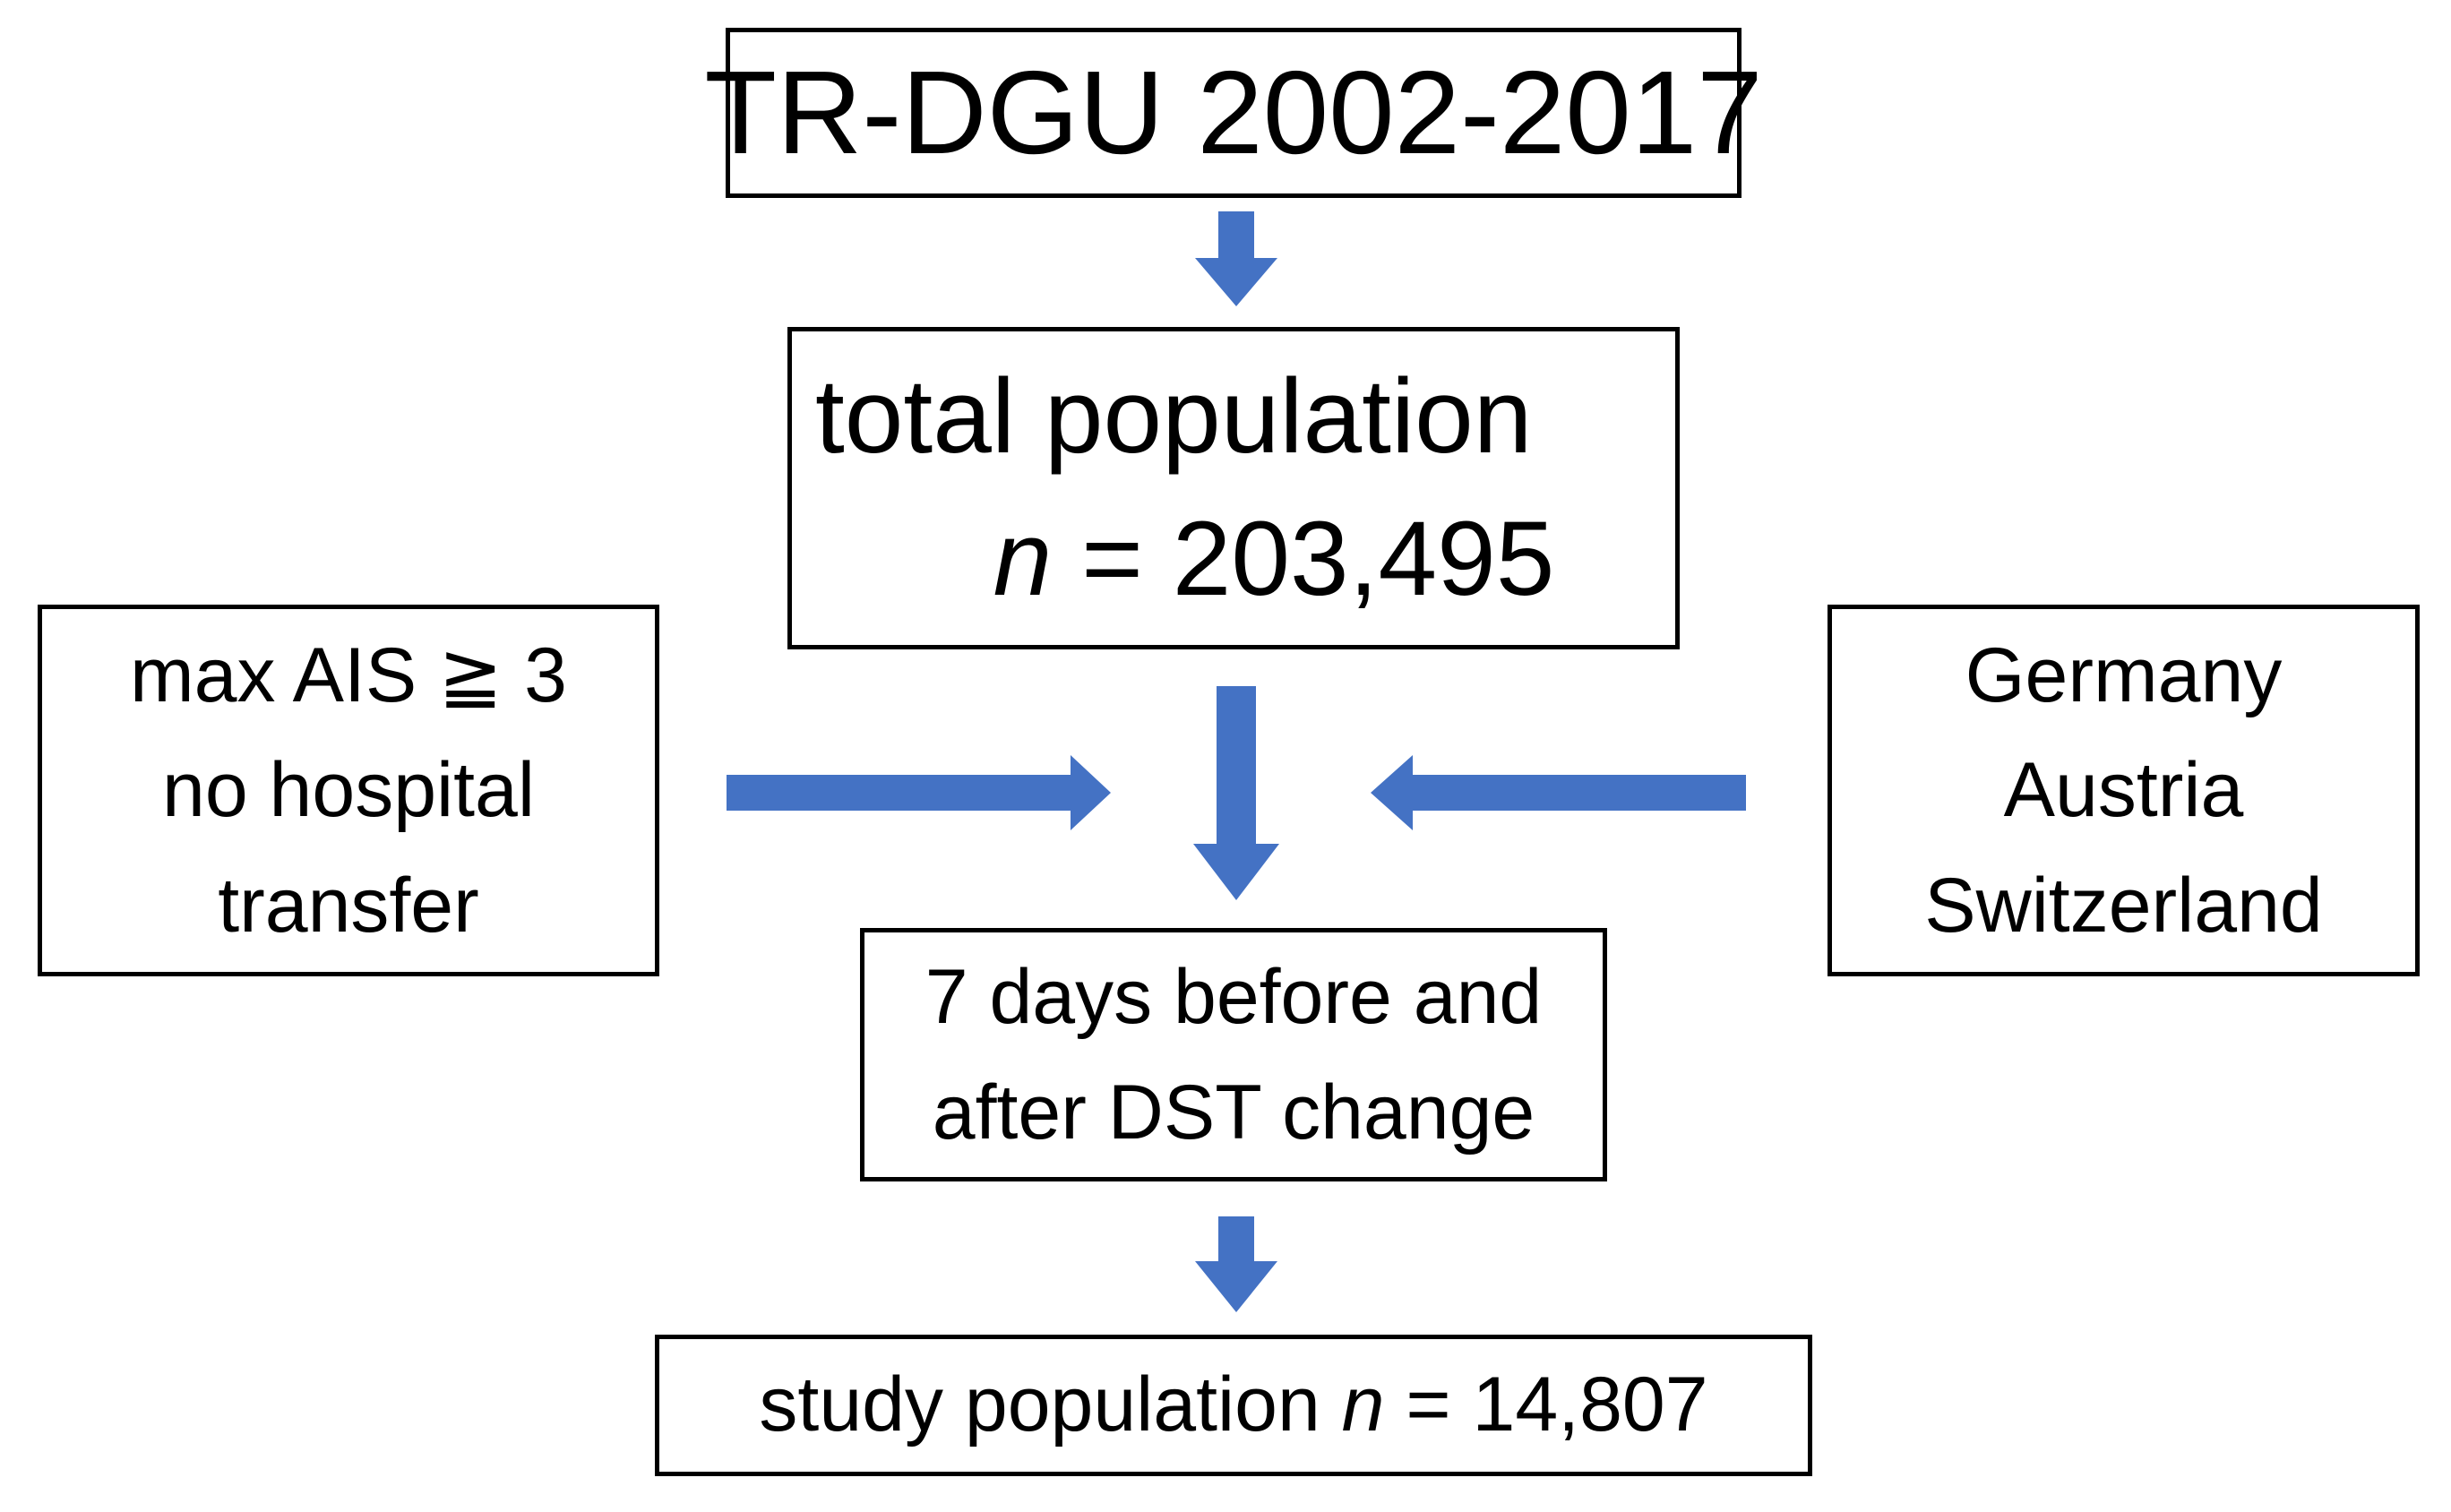  Describe the element at coordinates (1233, 1054) in the screenshot. I see `dst-window-box: 7 days before and after DST change` at that location.